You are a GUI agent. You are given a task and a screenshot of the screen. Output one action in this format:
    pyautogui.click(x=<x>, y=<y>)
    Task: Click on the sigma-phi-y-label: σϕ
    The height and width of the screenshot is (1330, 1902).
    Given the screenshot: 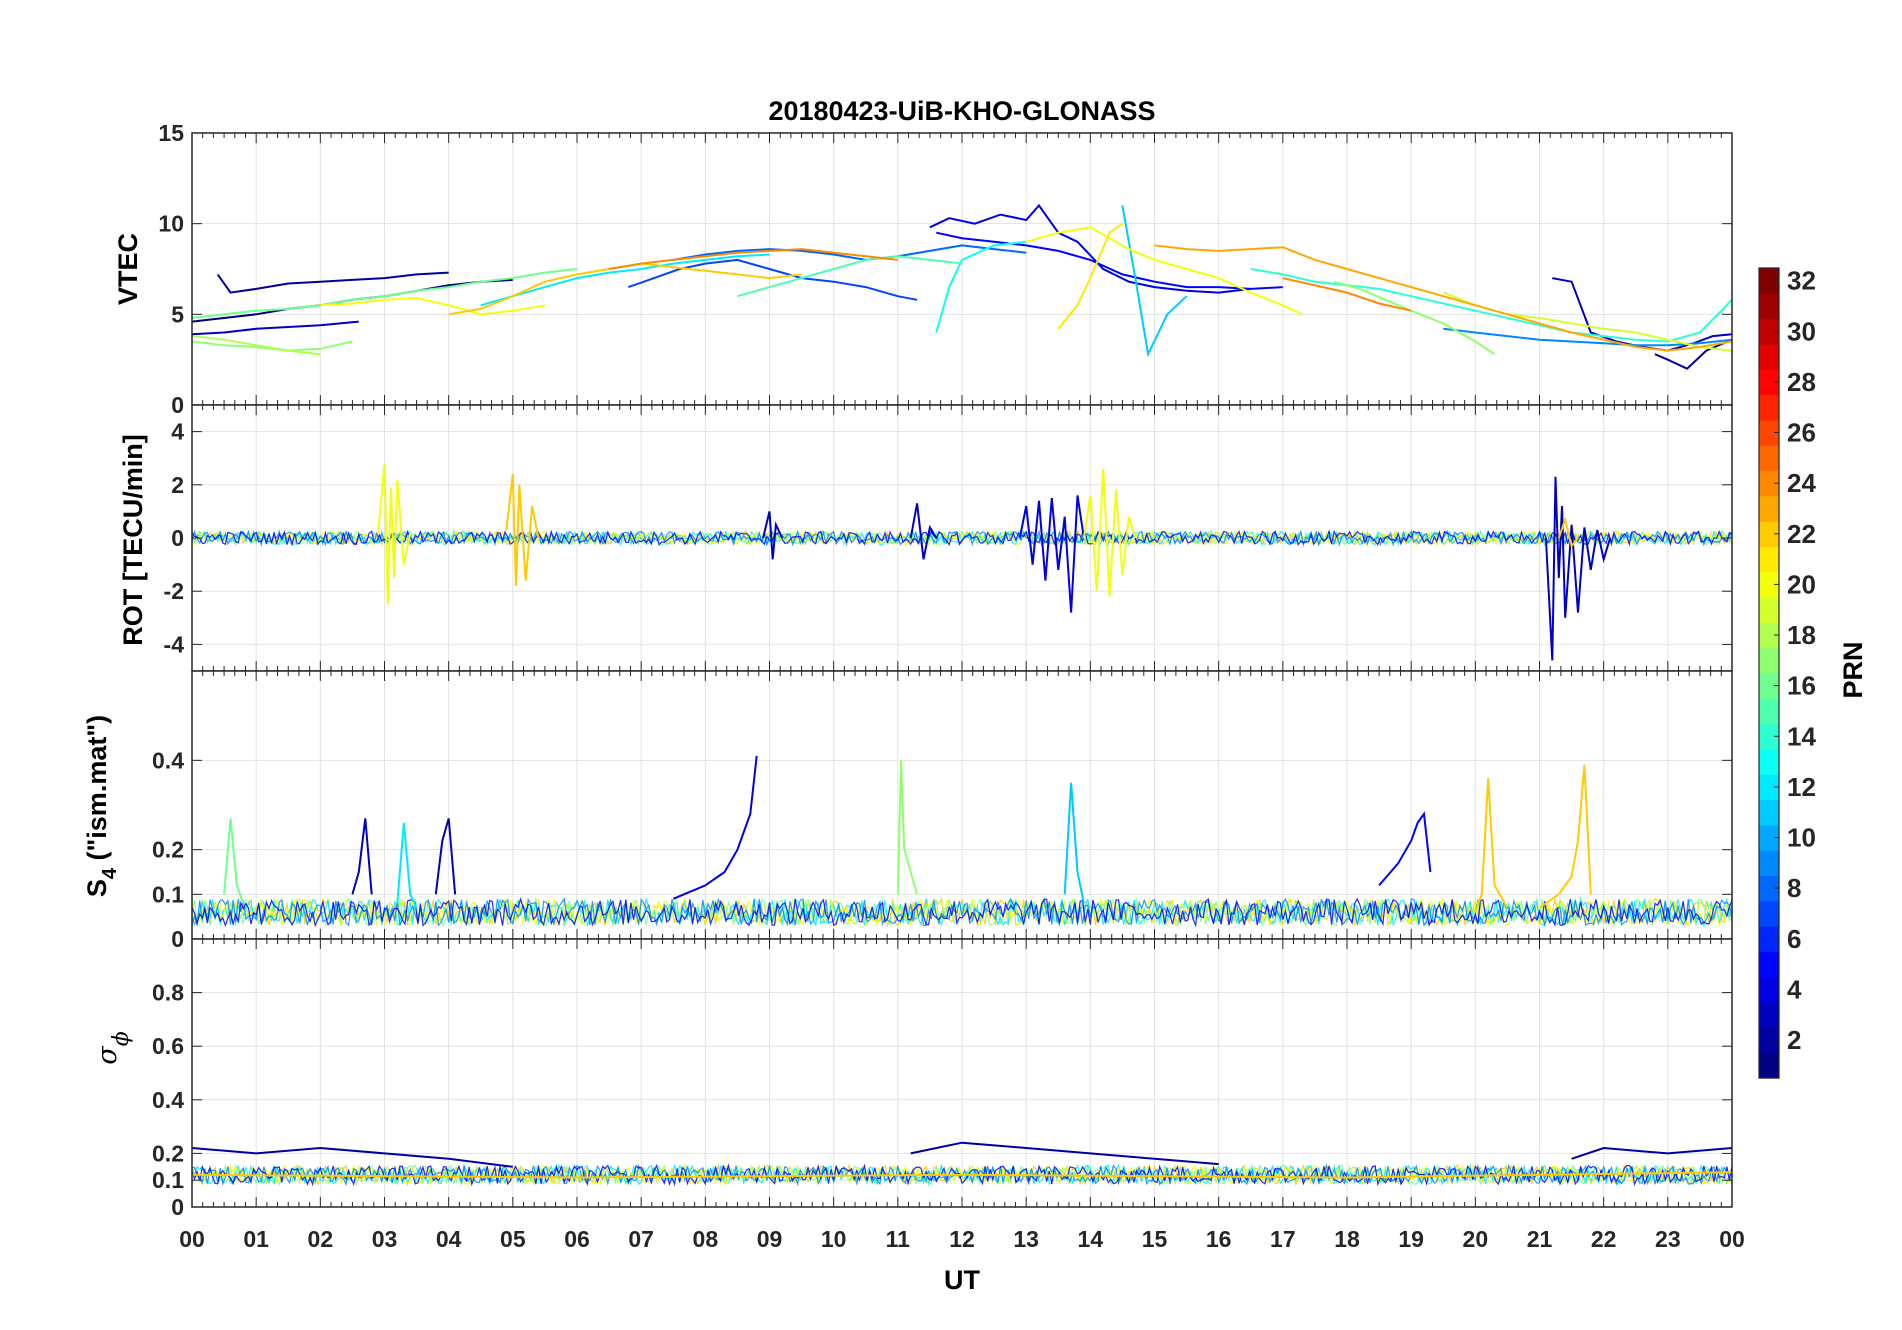 What is the action you would take?
    pyautogui.click(x=113, y=1047)
    